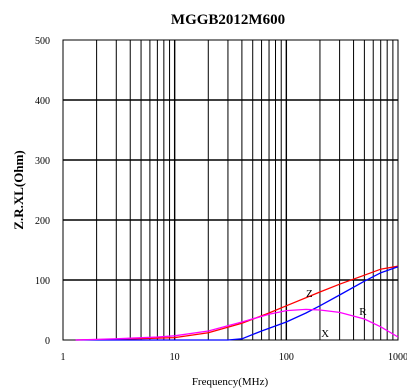  What do you see at coordinates (397, 357) in the screenshot?
I see `x-tick-label: 1000` at bounding box center [397, 357].